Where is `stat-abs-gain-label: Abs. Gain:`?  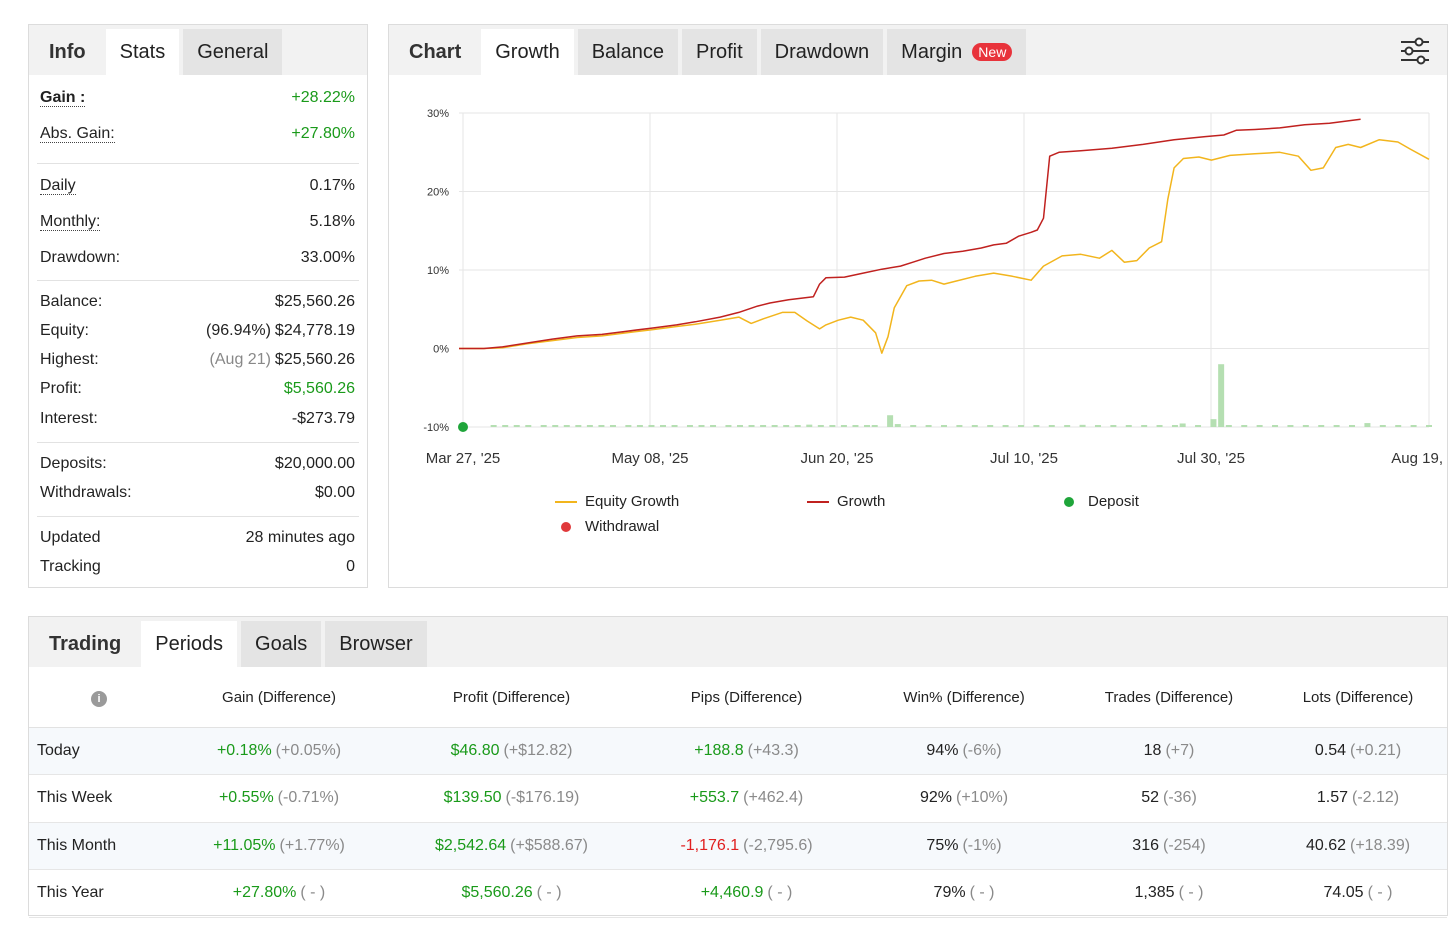
stat-abs-gain-label: Abs. Gain: is located at coordinates (77, 134).